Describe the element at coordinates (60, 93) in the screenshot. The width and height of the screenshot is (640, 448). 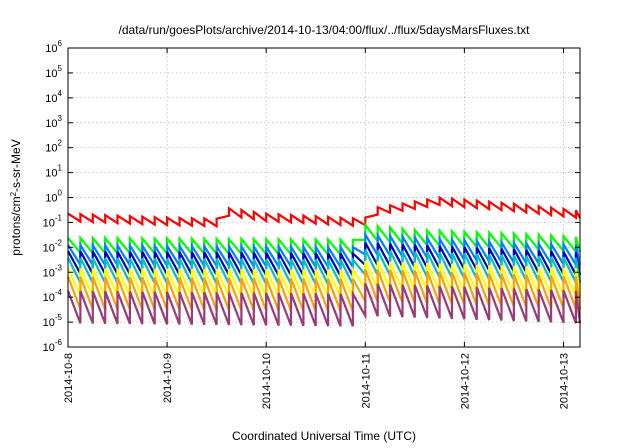
I see `y-tick-exponent: 4` at that location.